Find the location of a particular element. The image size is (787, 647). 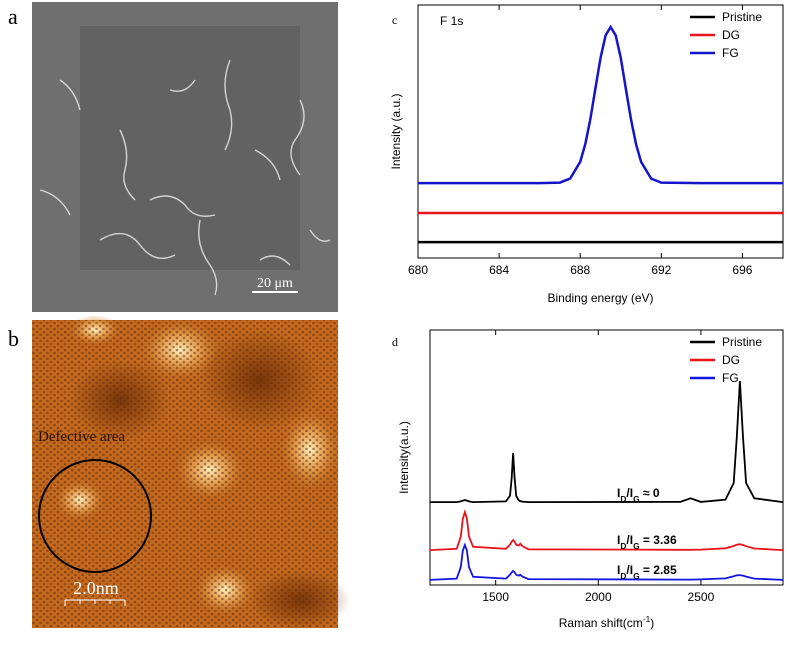

annotation: Defective area is located at coordinates (81, 437).